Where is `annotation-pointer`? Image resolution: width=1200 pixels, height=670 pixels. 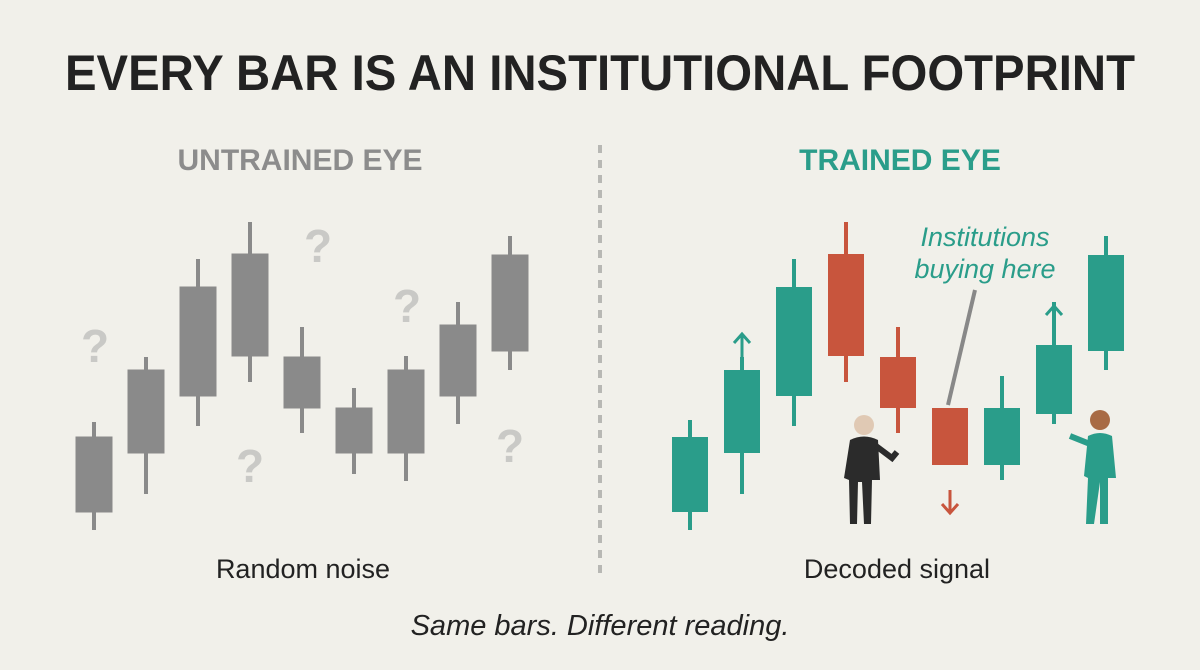 annotation-pointer is located at coordinates (961, 347).